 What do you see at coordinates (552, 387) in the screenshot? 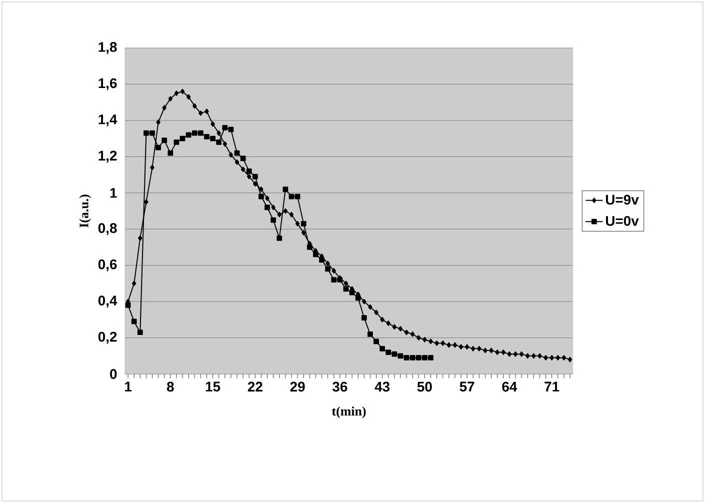
I see `x-tick-label: 71` at bounding box center [552, 387].